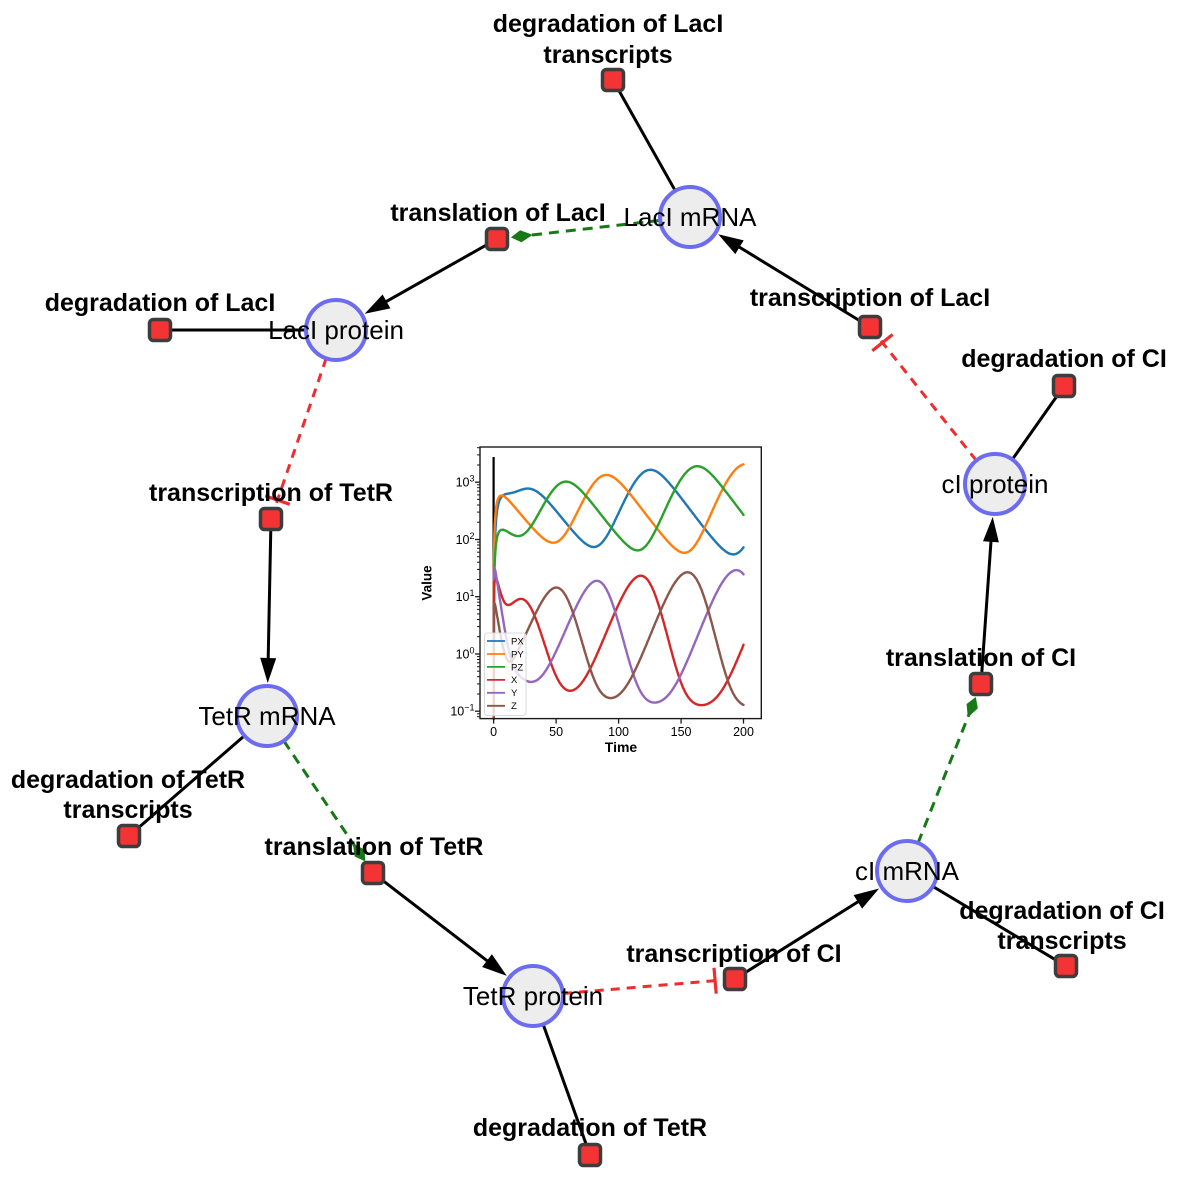 The image size is (1189, 1200). What do you see at coordinates (618, 732) in the screenshot?
I see `svg-text: 100` at bounding box center [618, 732].